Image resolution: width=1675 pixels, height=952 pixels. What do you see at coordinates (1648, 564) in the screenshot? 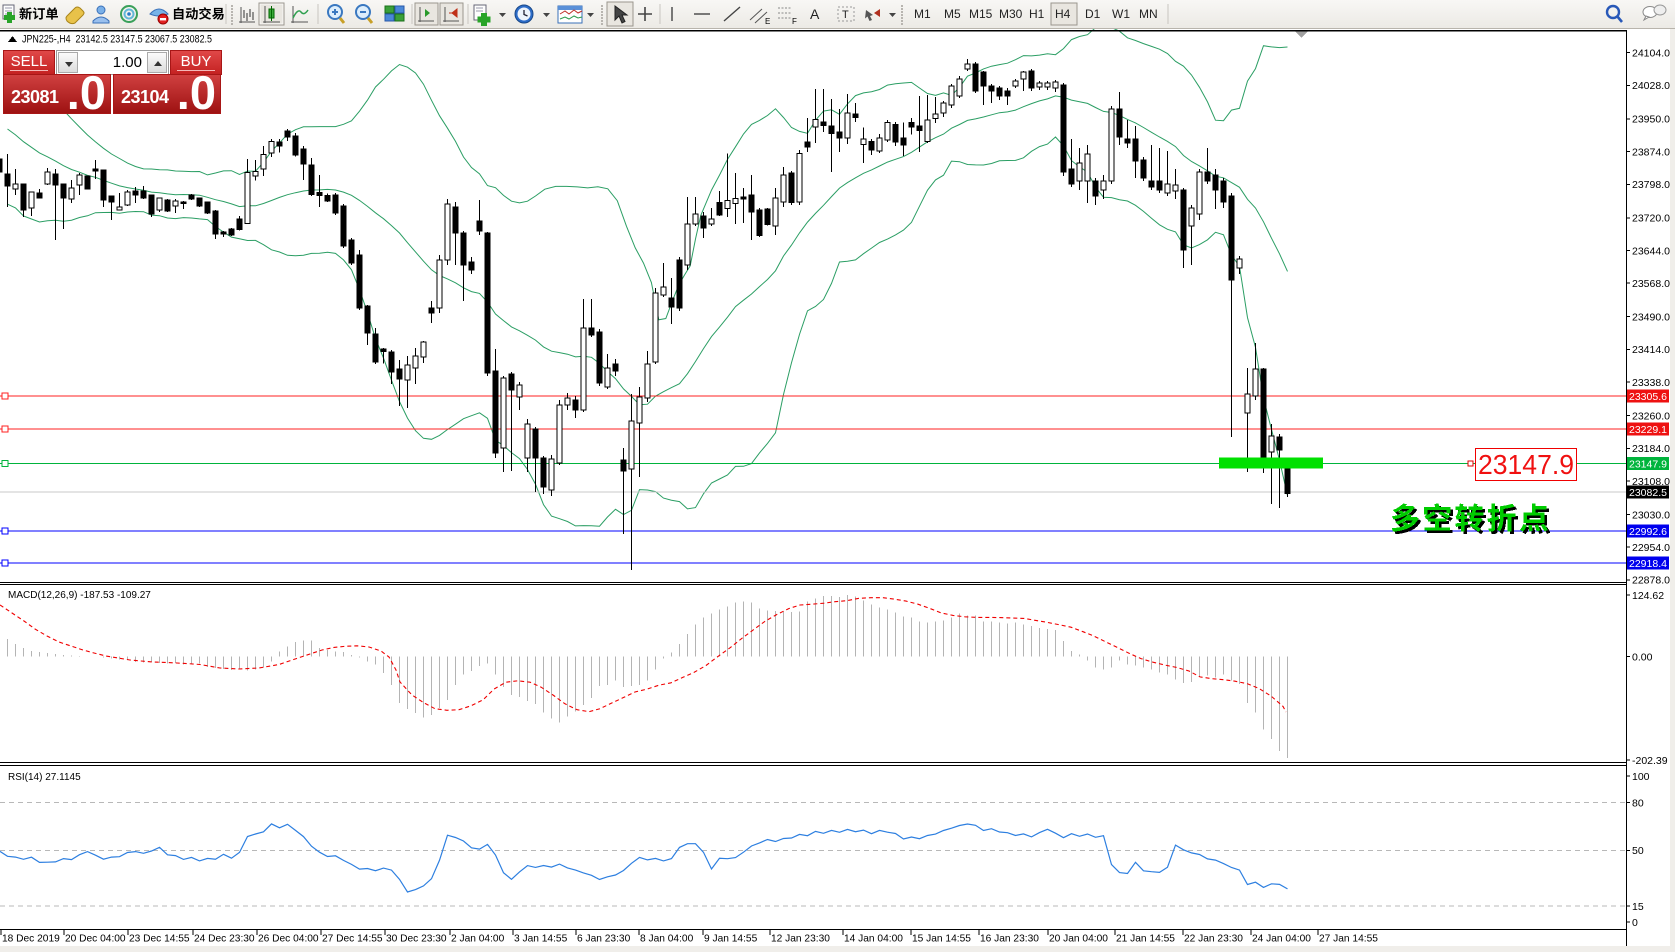
I see `svg-text: 22918.4` at bounding box center [1648, 564].